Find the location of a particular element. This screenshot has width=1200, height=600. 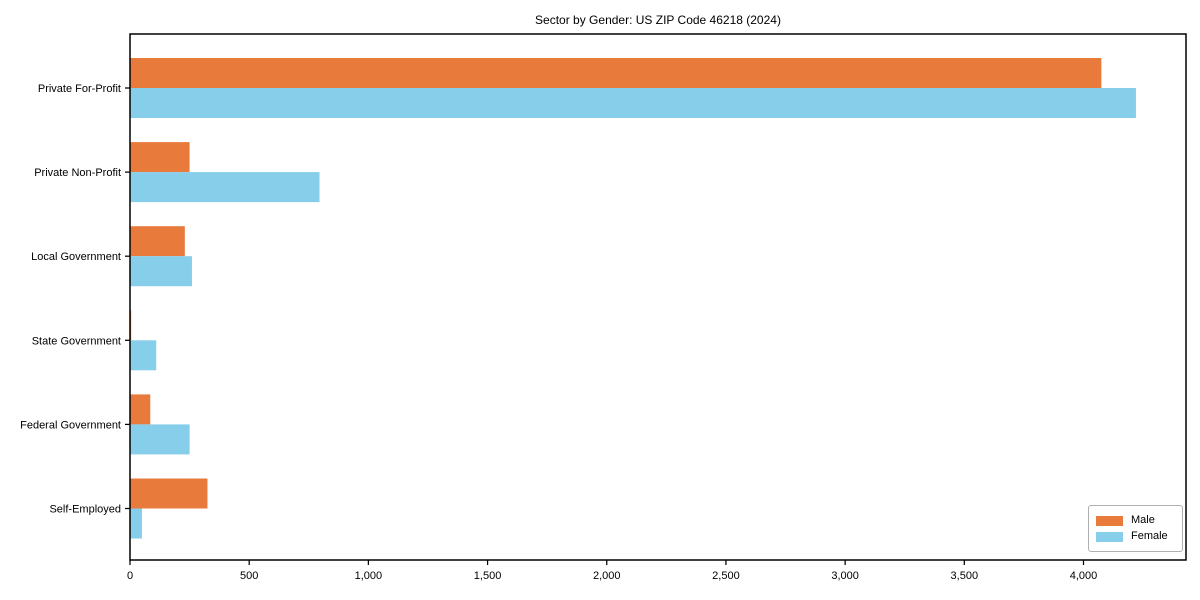

bar-female-state-government is located at coordinates (143, 355).